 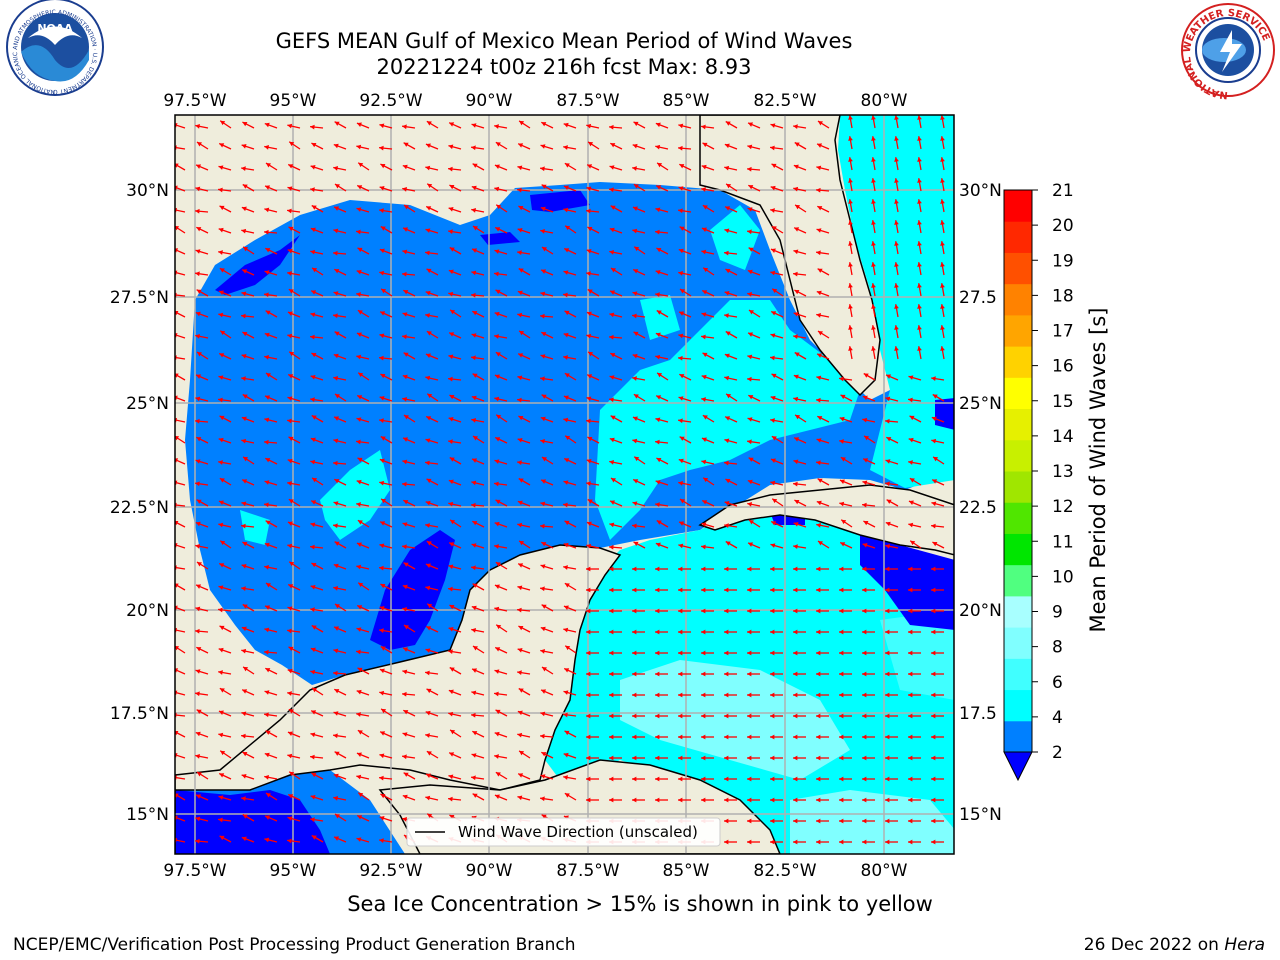 What do you see at coordinates (194, 101) in the screenshot?
I see `lon-tick-top: 97.5°W` at bounding box center [194, 101].